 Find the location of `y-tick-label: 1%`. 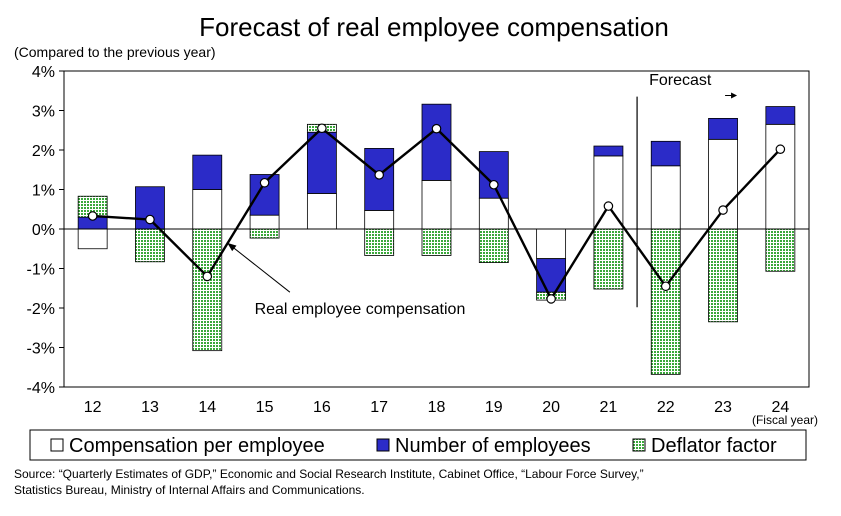

y-tick-label: 1% is located at coordinates (43, 191).